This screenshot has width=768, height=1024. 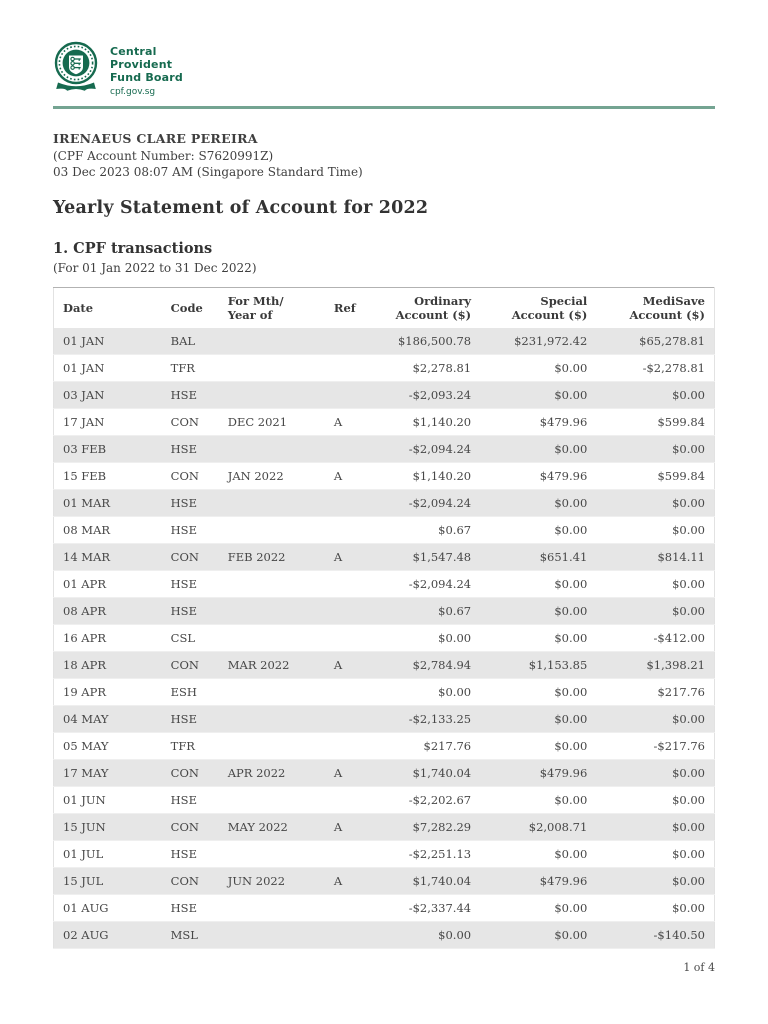 I want to click on table-row: 01 JUN HSE -$2,202.67 $0.00 $0.00, so click(x=384, y=799).